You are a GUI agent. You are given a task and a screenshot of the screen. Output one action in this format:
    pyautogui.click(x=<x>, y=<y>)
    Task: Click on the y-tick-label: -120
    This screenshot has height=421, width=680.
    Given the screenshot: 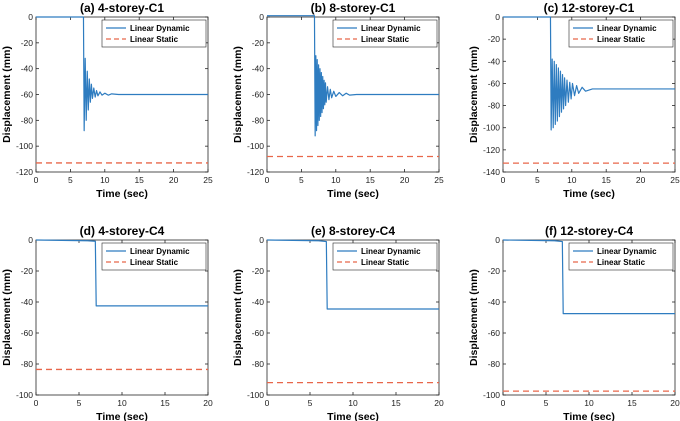 What is the action you would take?
    pyautogui.click(x=24, y=172)
    